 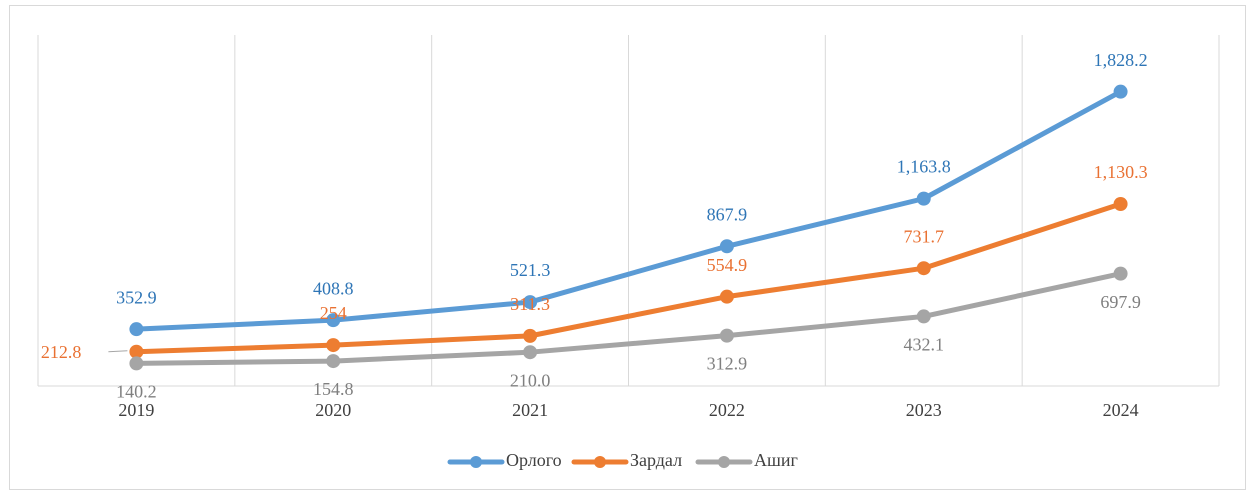 I want to click on data-label: 140.2, so click(x=136, y=392).